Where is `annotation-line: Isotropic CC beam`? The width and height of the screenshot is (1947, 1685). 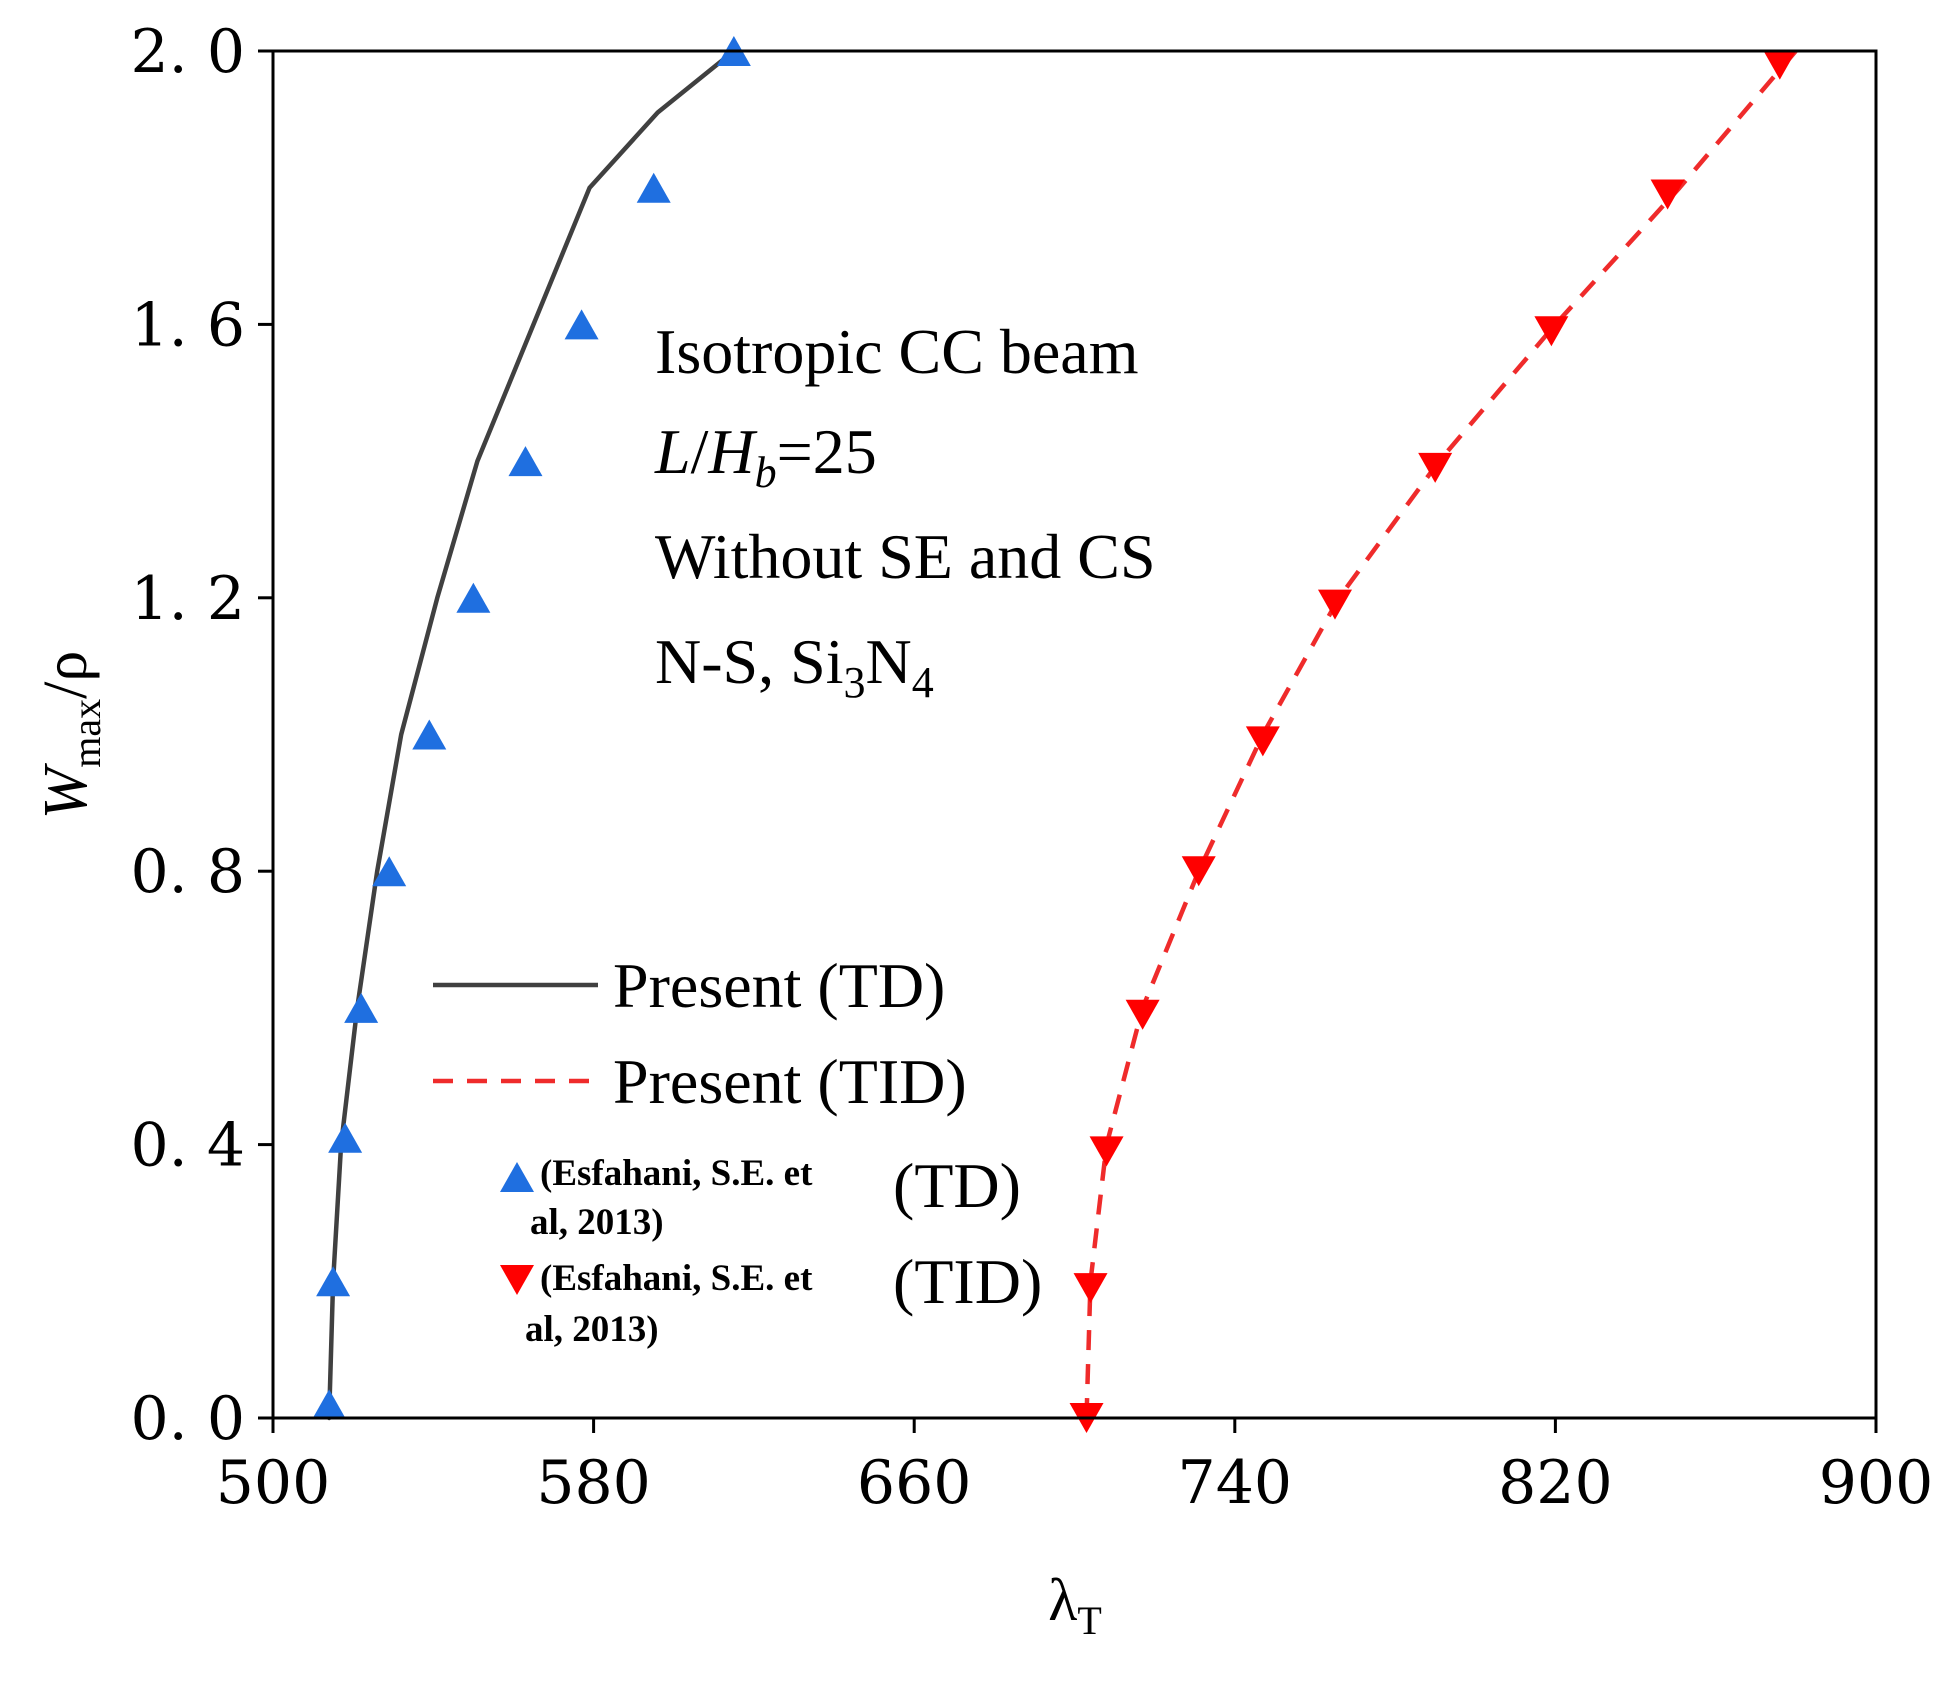
annotation-line: Isotropic CC beam is located at coordinates (896, 351).